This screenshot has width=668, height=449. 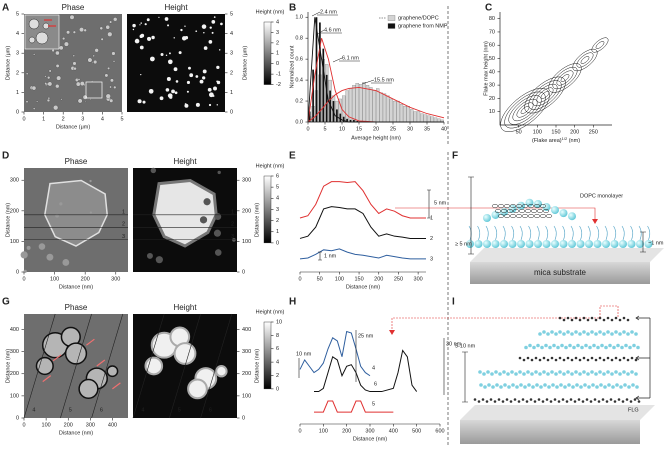 What do you see at coordinates (277, 199) in the screenshot?
I see `y-tick-label: 4` at bounding box center [277, 199].